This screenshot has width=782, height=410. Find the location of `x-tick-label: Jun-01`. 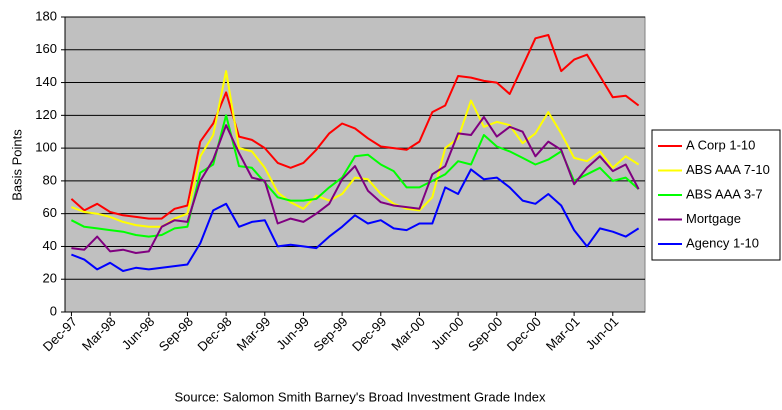

x-tick-label: Jun-01 is located at coordinates (602, 333).